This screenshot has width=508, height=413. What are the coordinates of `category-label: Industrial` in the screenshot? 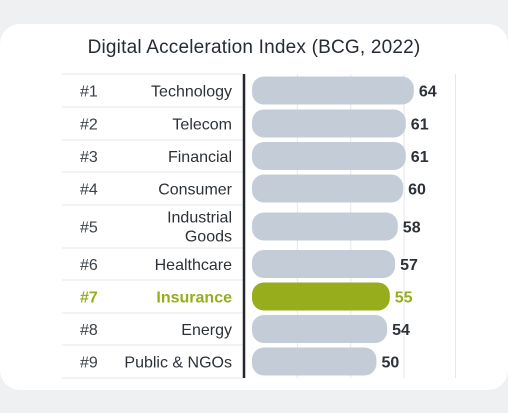 It's located at (199, 218).